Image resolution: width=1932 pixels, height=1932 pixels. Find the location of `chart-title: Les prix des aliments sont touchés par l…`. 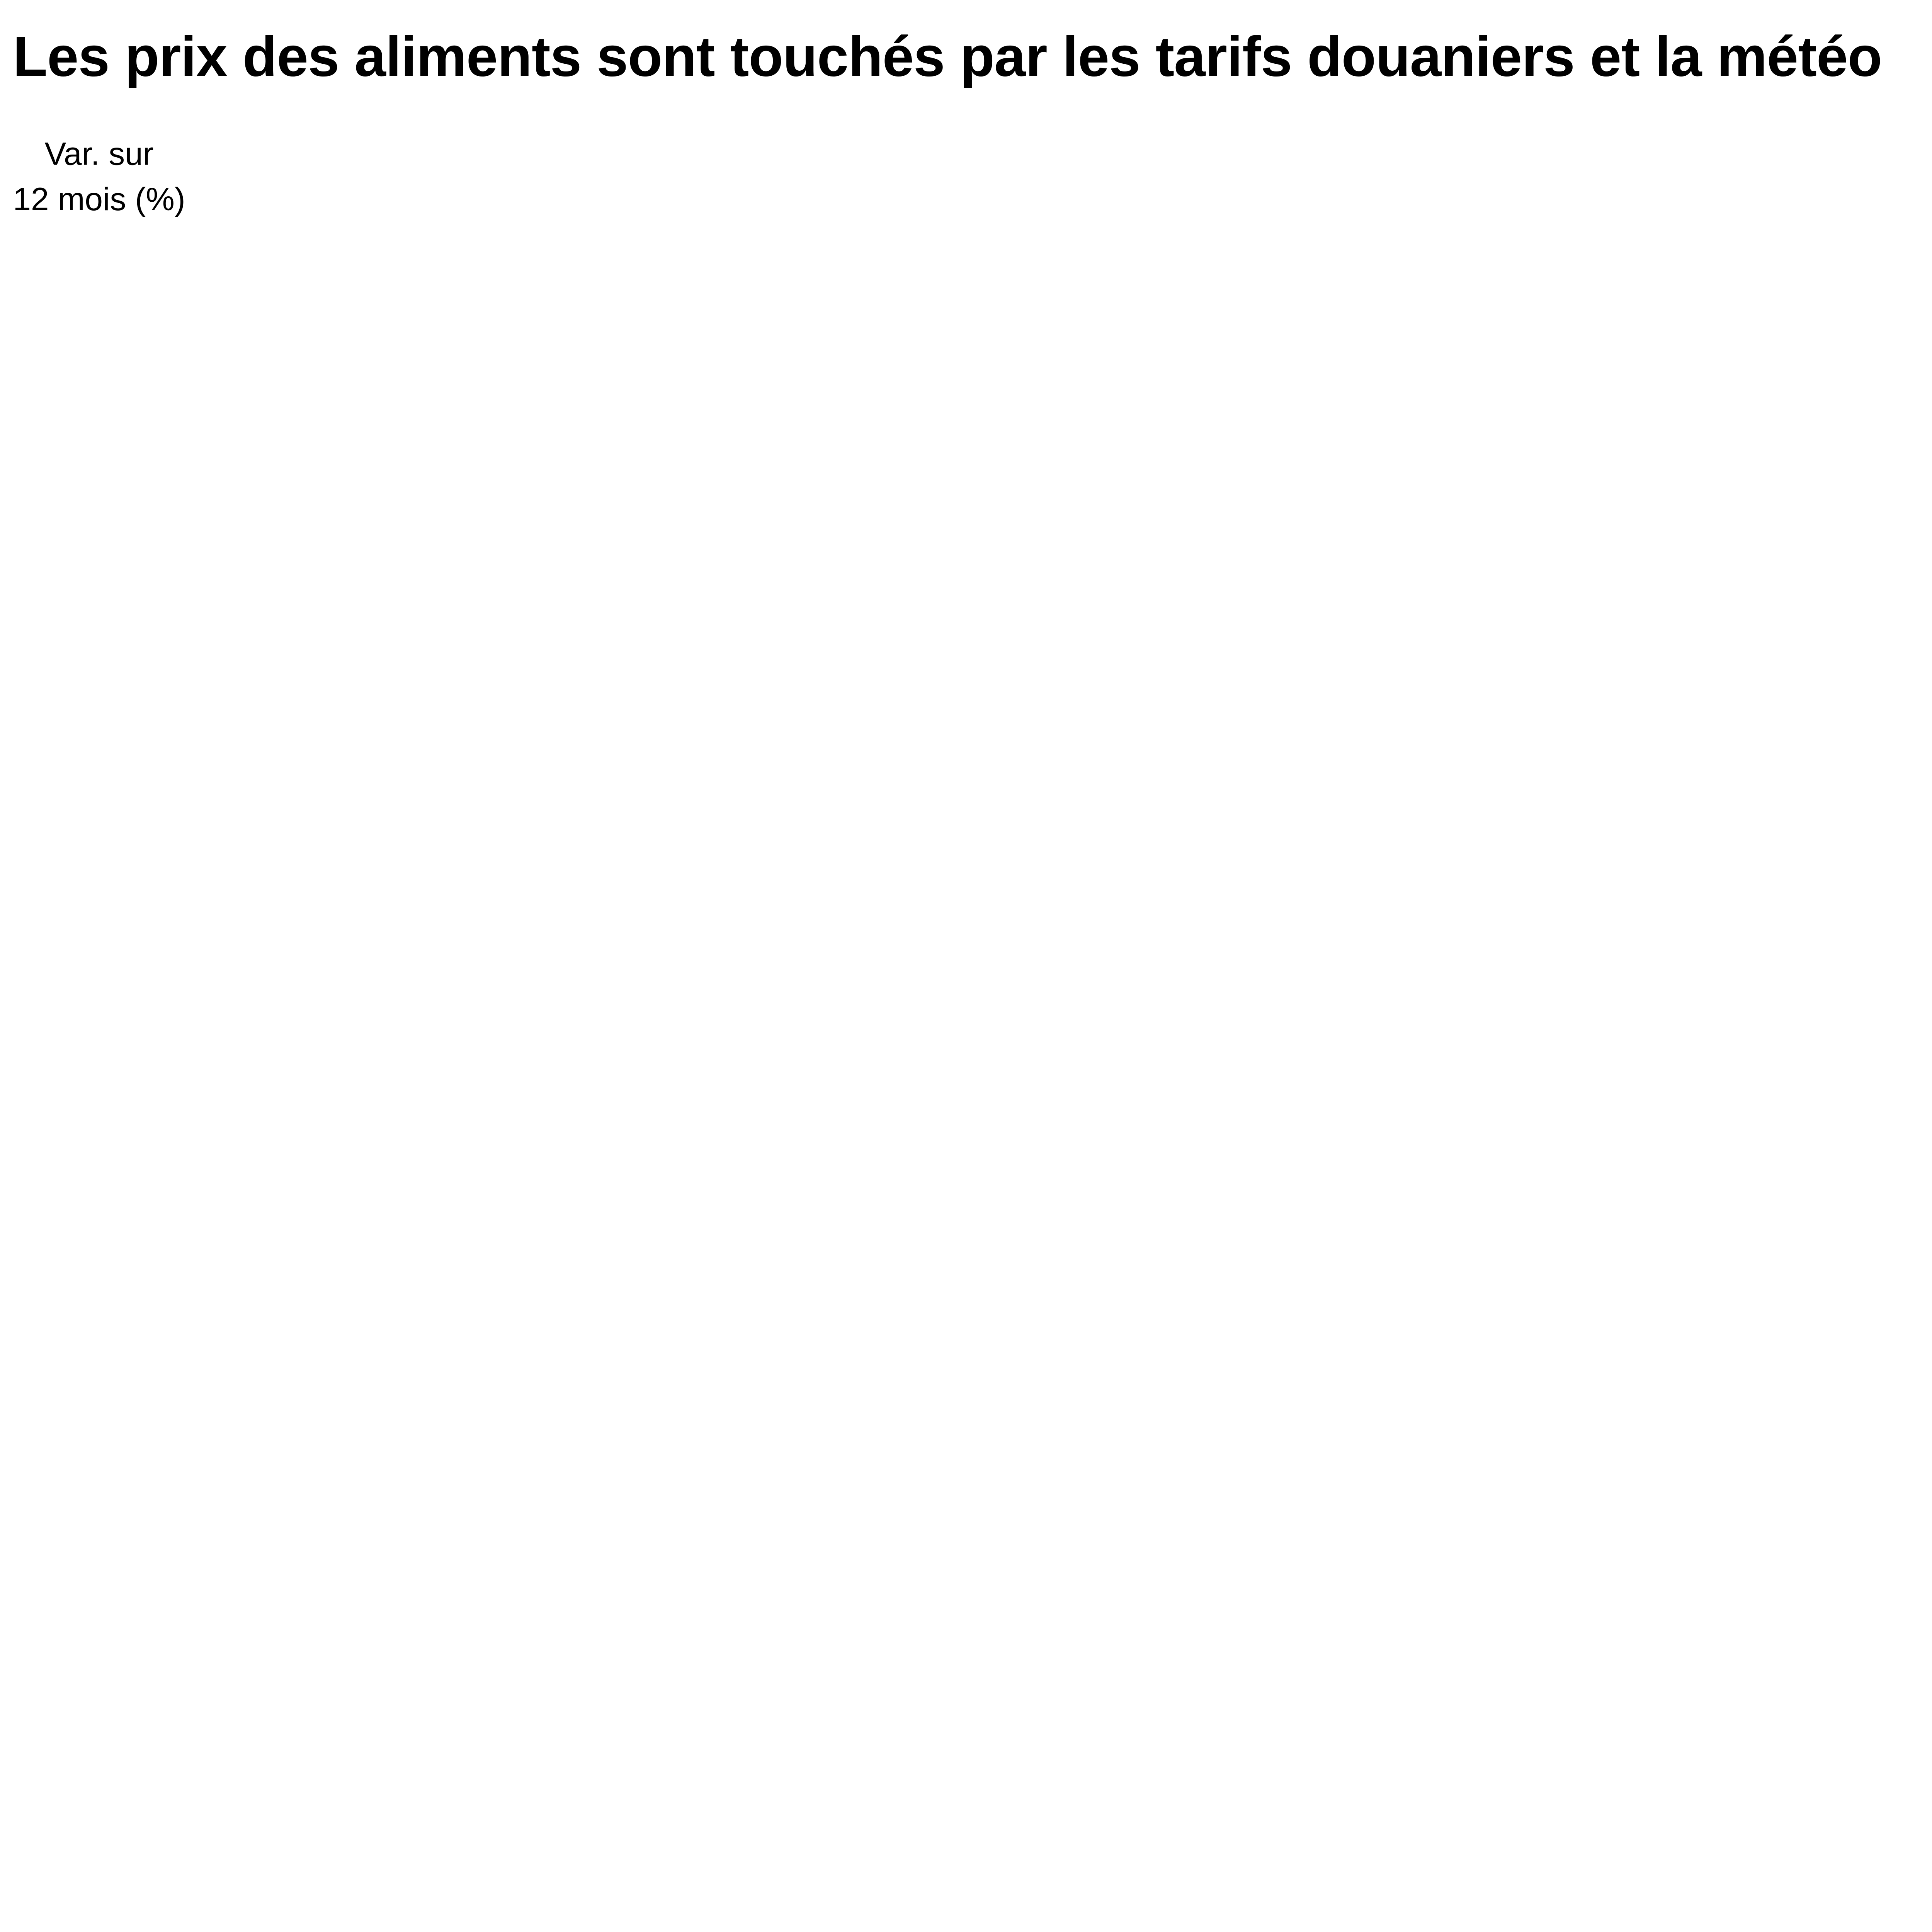

chart-title: Les prix des aliments sont touchés par l… is located at coordinates (948, 58).